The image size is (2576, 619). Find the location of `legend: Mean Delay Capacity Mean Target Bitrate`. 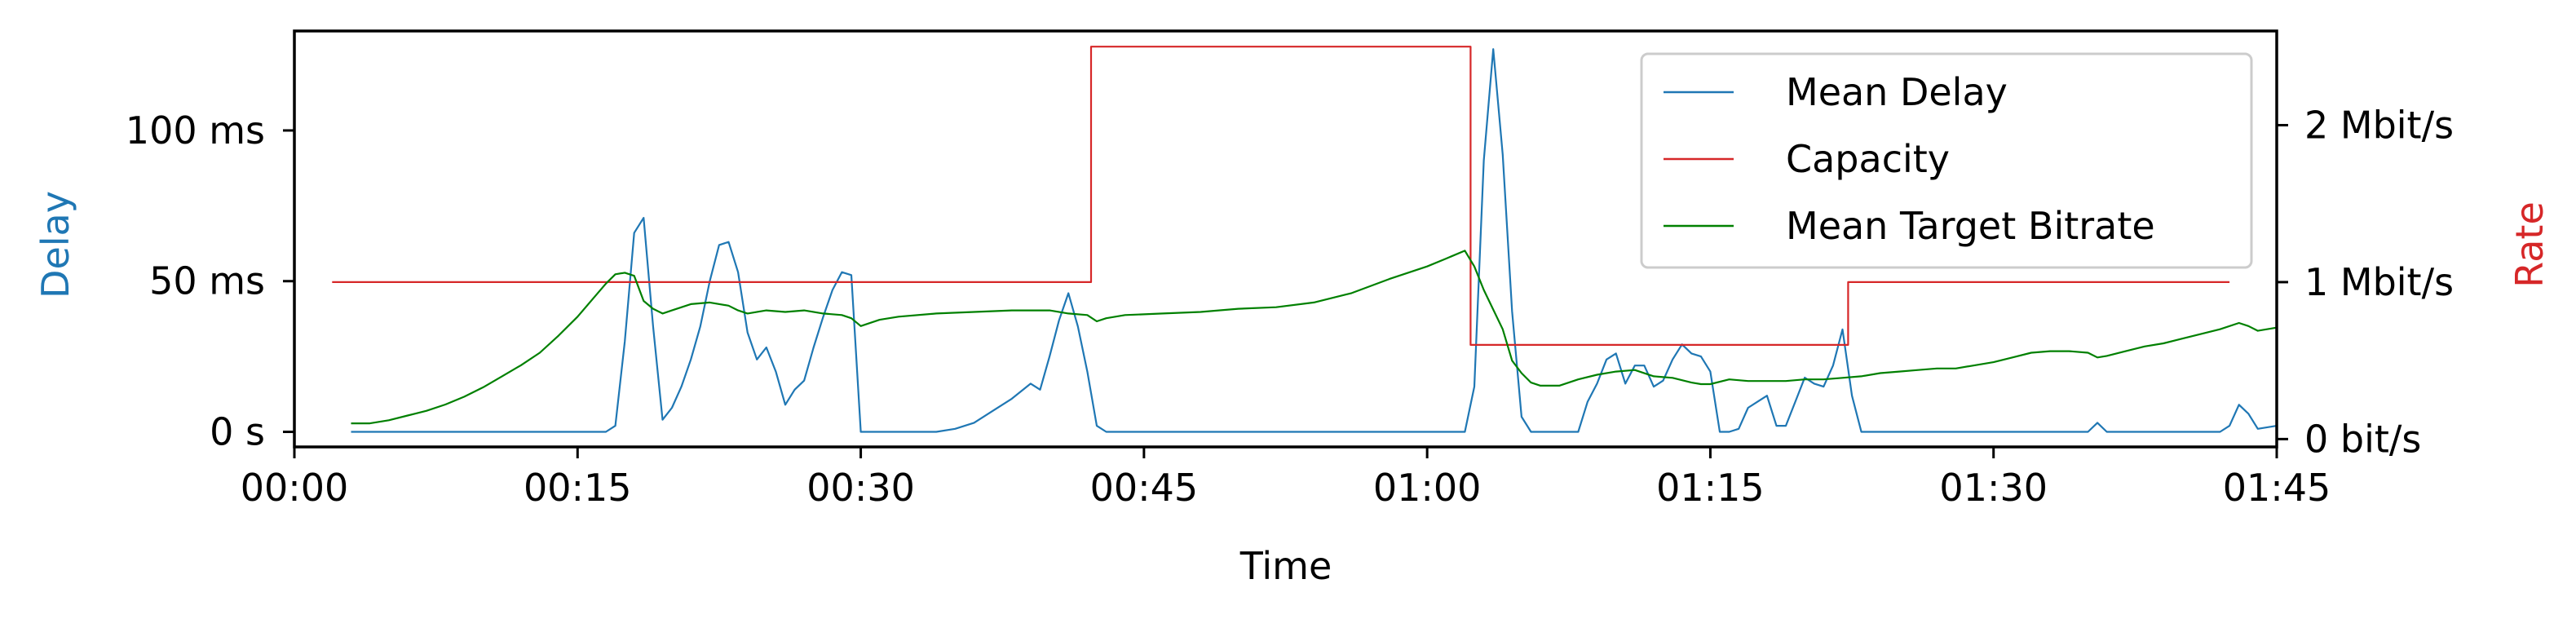

legend: Mean Delay Capacity Mean Target Bitrate is located at coordinates (1946, 161).